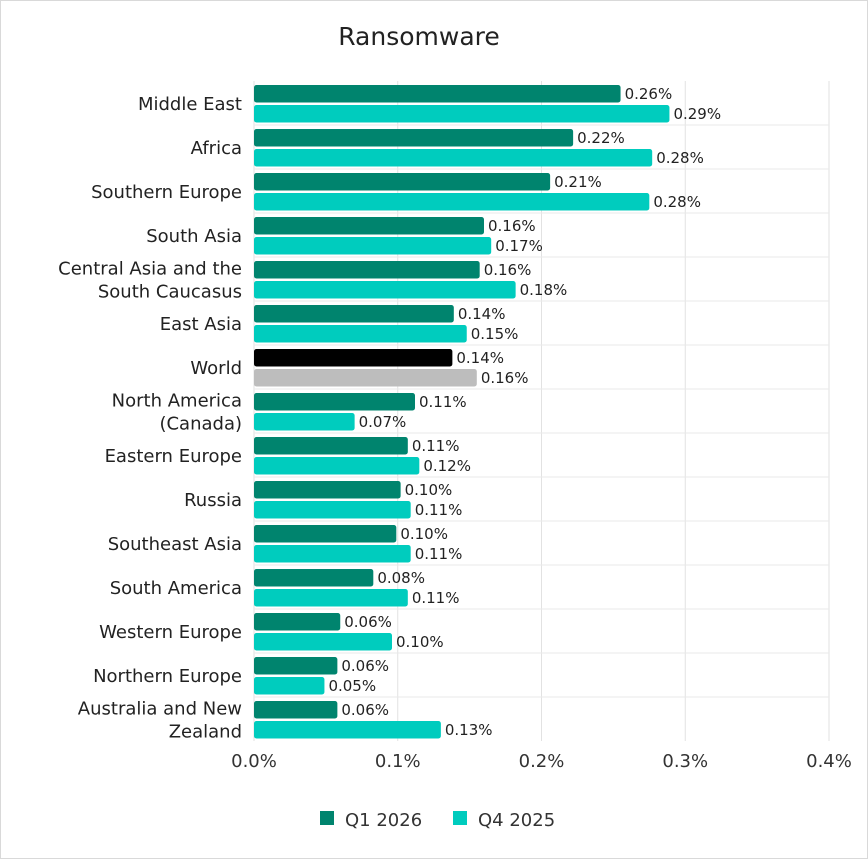  I want to click on legend-swatch-q1-2026, so click(327, 818).